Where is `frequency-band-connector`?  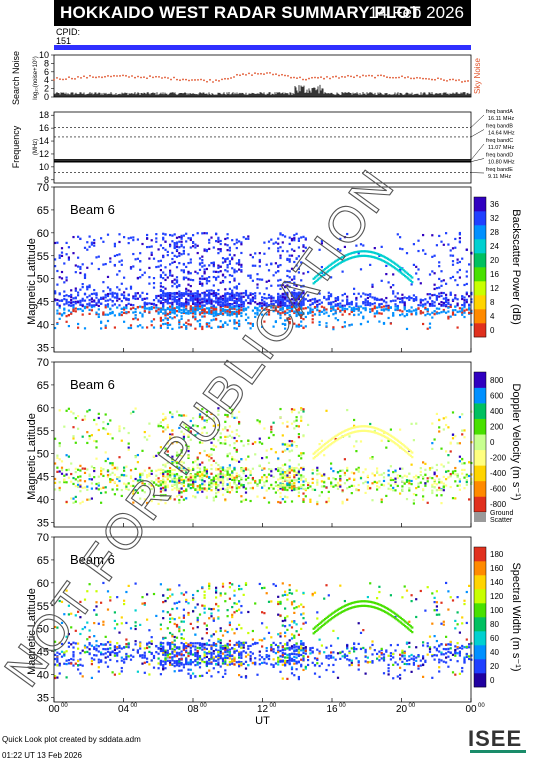 frequency-band-connector is located at coordinates (477, 133).